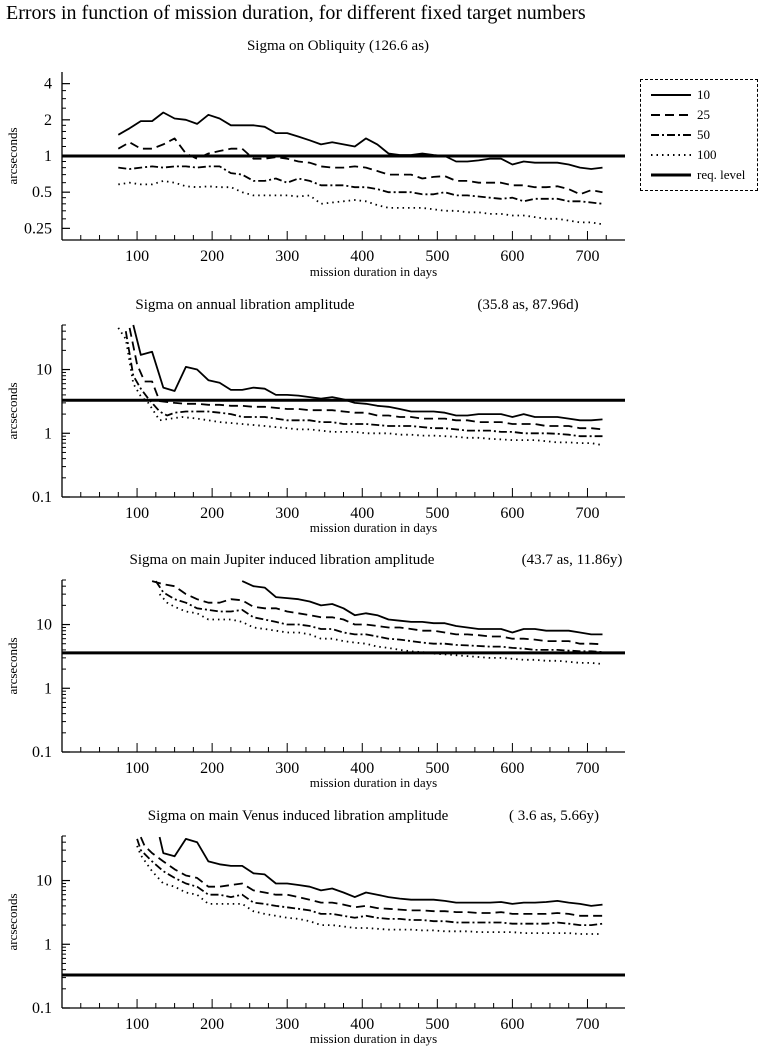 The width and height of the screenshot is (763, 1055). What do you see at coordinates (572, 560) in the screenshot?
I see `chart-title-params: (43.7 as, 11.86y)` at bounding box center [572, 560].